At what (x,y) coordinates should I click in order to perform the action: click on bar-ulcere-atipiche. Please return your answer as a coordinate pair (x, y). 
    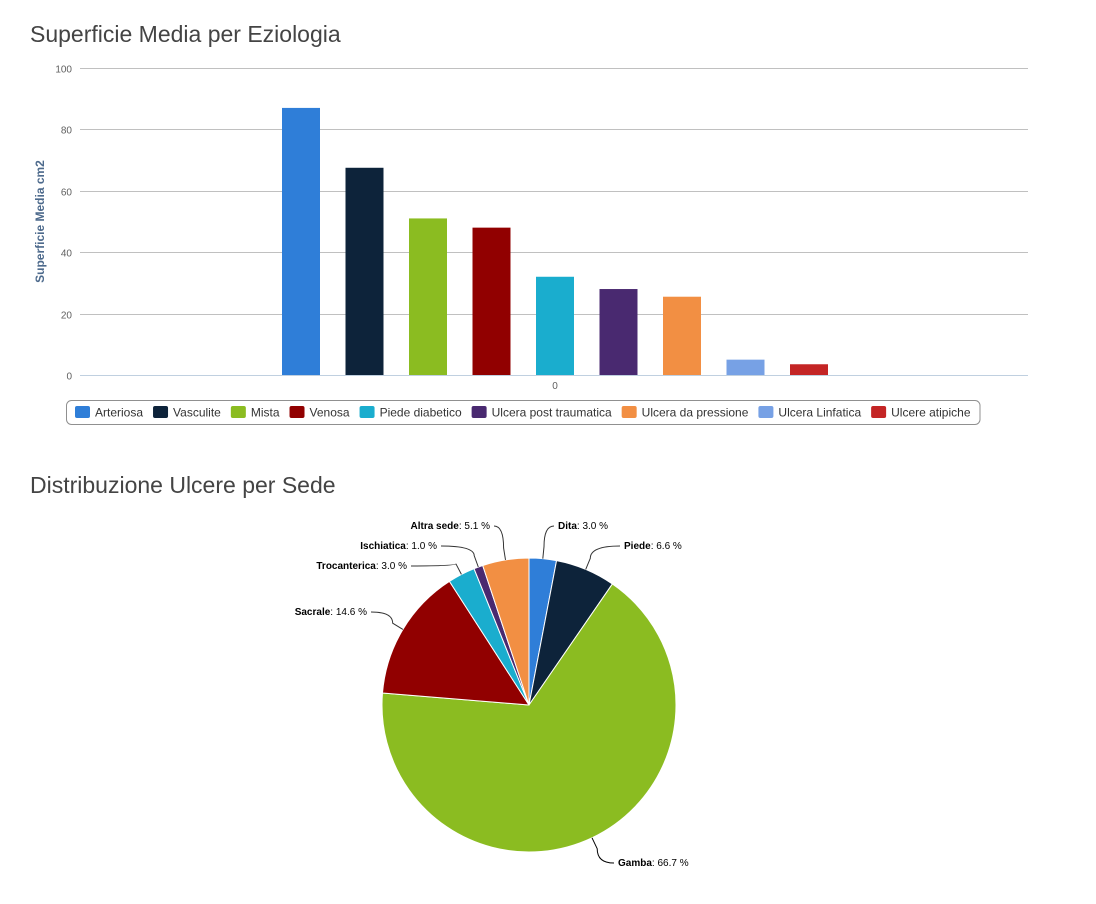
    Looking at the image, I should click on (809, 369).